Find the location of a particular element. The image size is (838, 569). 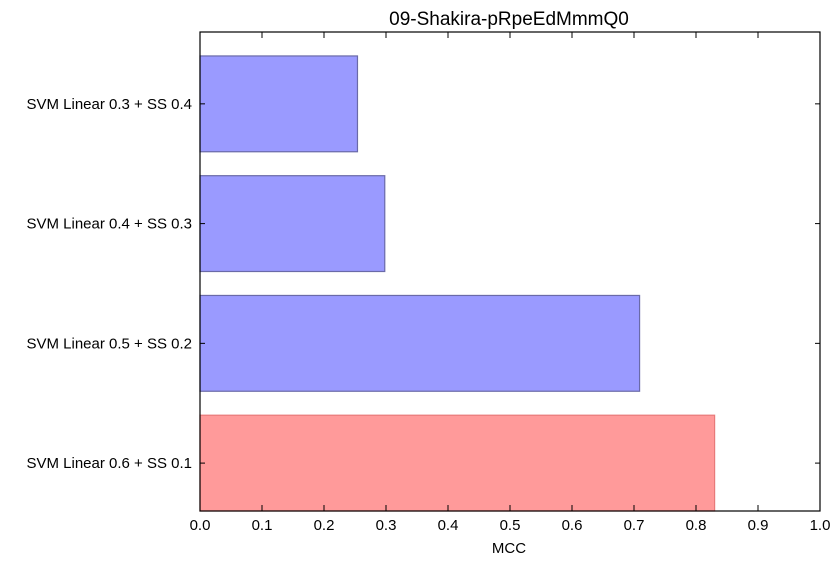

x-tick-label: 0.3 is located at coordinates (386, 525).